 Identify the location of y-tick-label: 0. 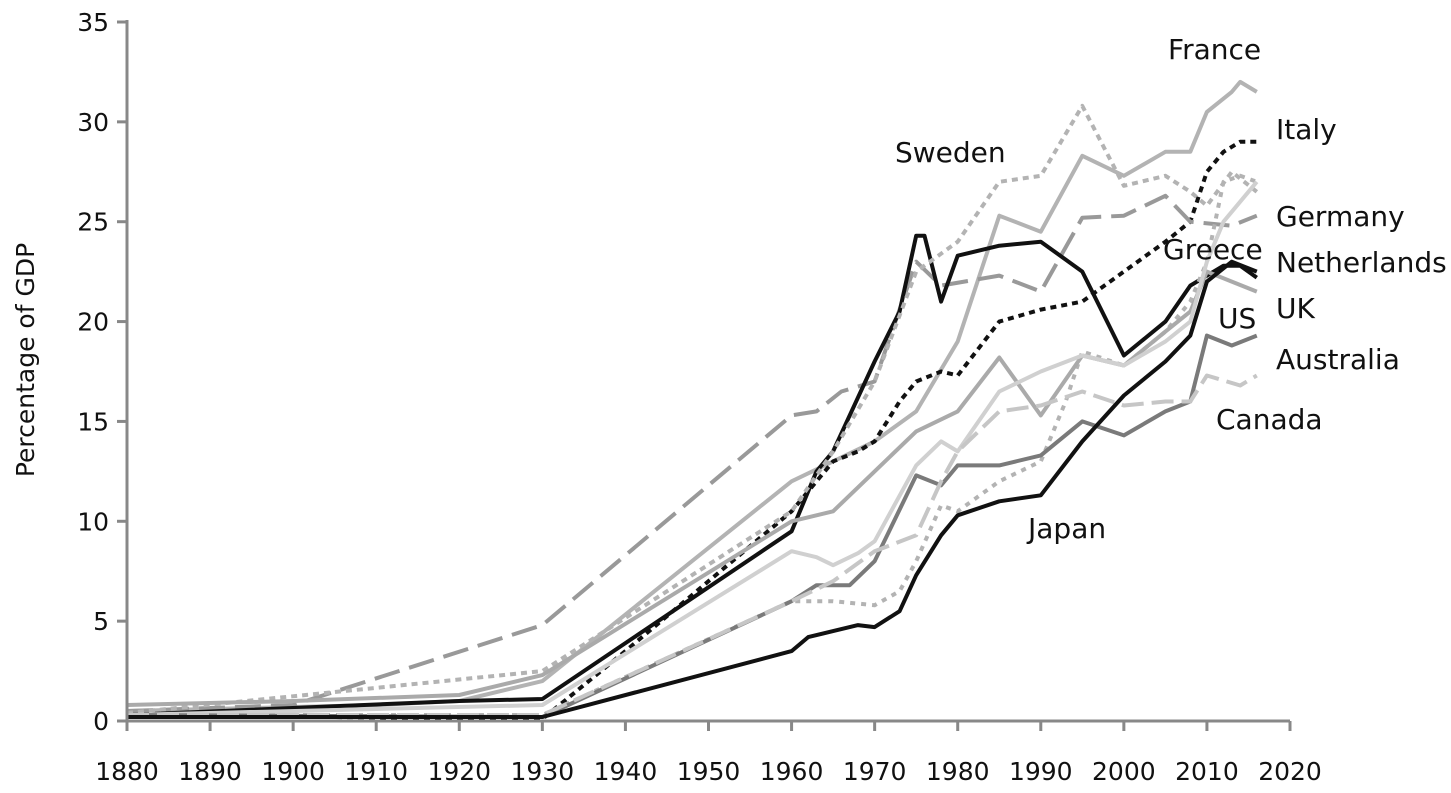
(101, 721).